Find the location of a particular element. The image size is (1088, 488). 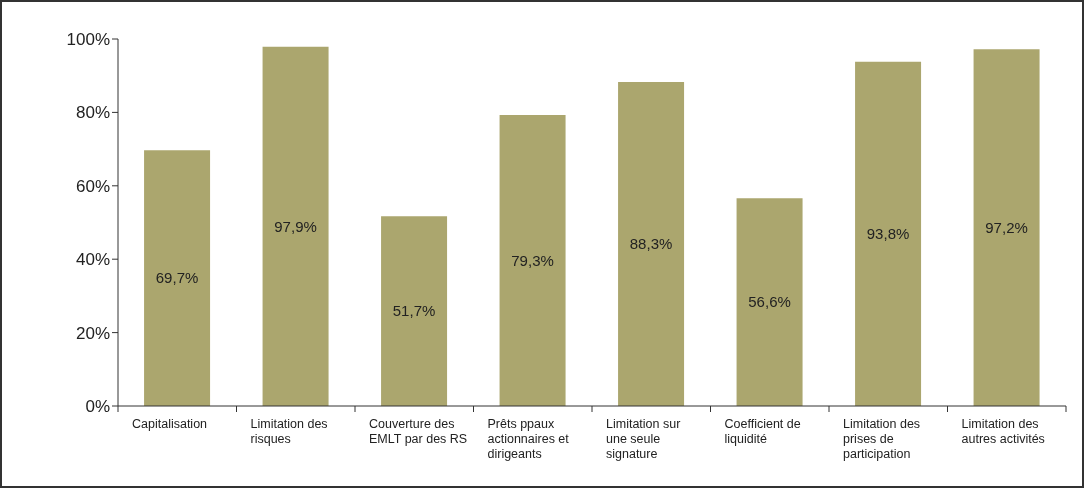

data-label: 97,2% is located at coordinates (1006, 227).